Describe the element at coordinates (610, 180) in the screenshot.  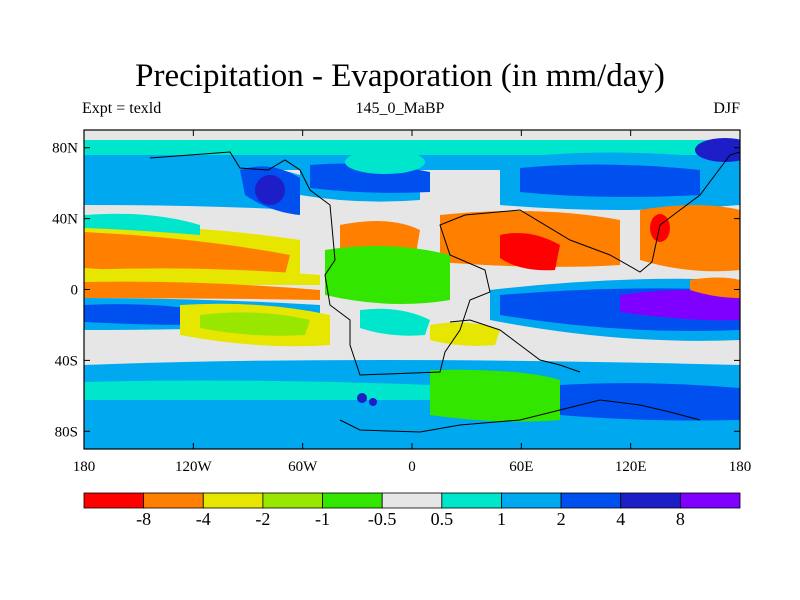
I see `field-eurasia-north-dark` at that location.